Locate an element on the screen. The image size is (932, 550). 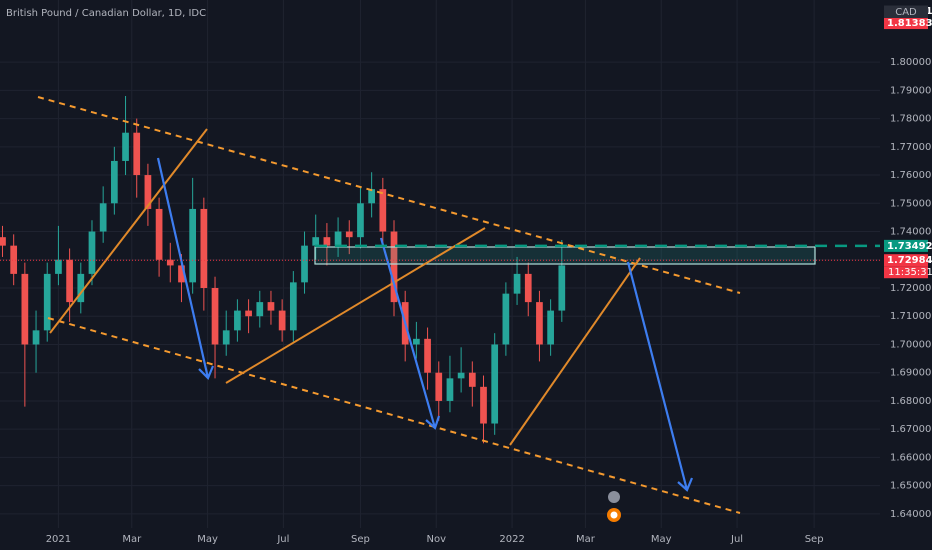
x-tick-label: Nov is located at coordinates (437, 539).